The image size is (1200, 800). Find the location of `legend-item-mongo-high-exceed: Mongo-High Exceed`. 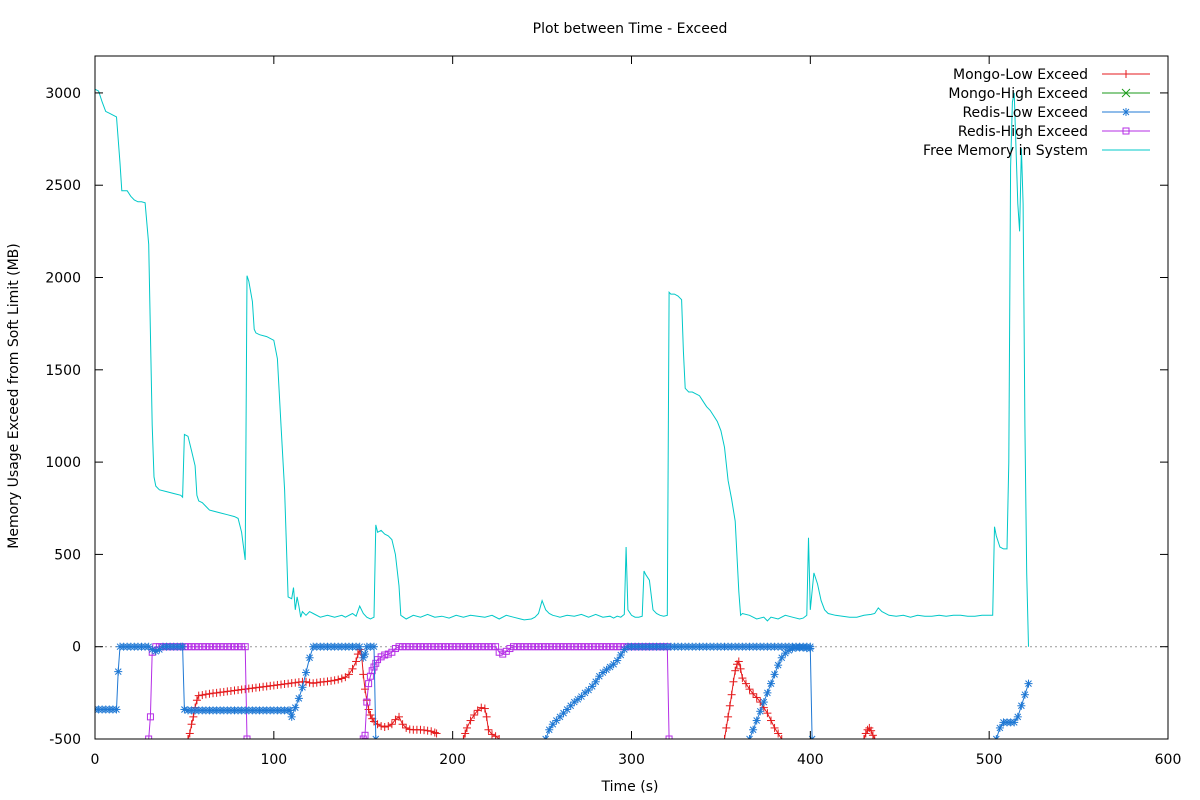

legend-item-mongo-high-exceed: Mongo-High Exceed is located at coordinates (1049, 94).